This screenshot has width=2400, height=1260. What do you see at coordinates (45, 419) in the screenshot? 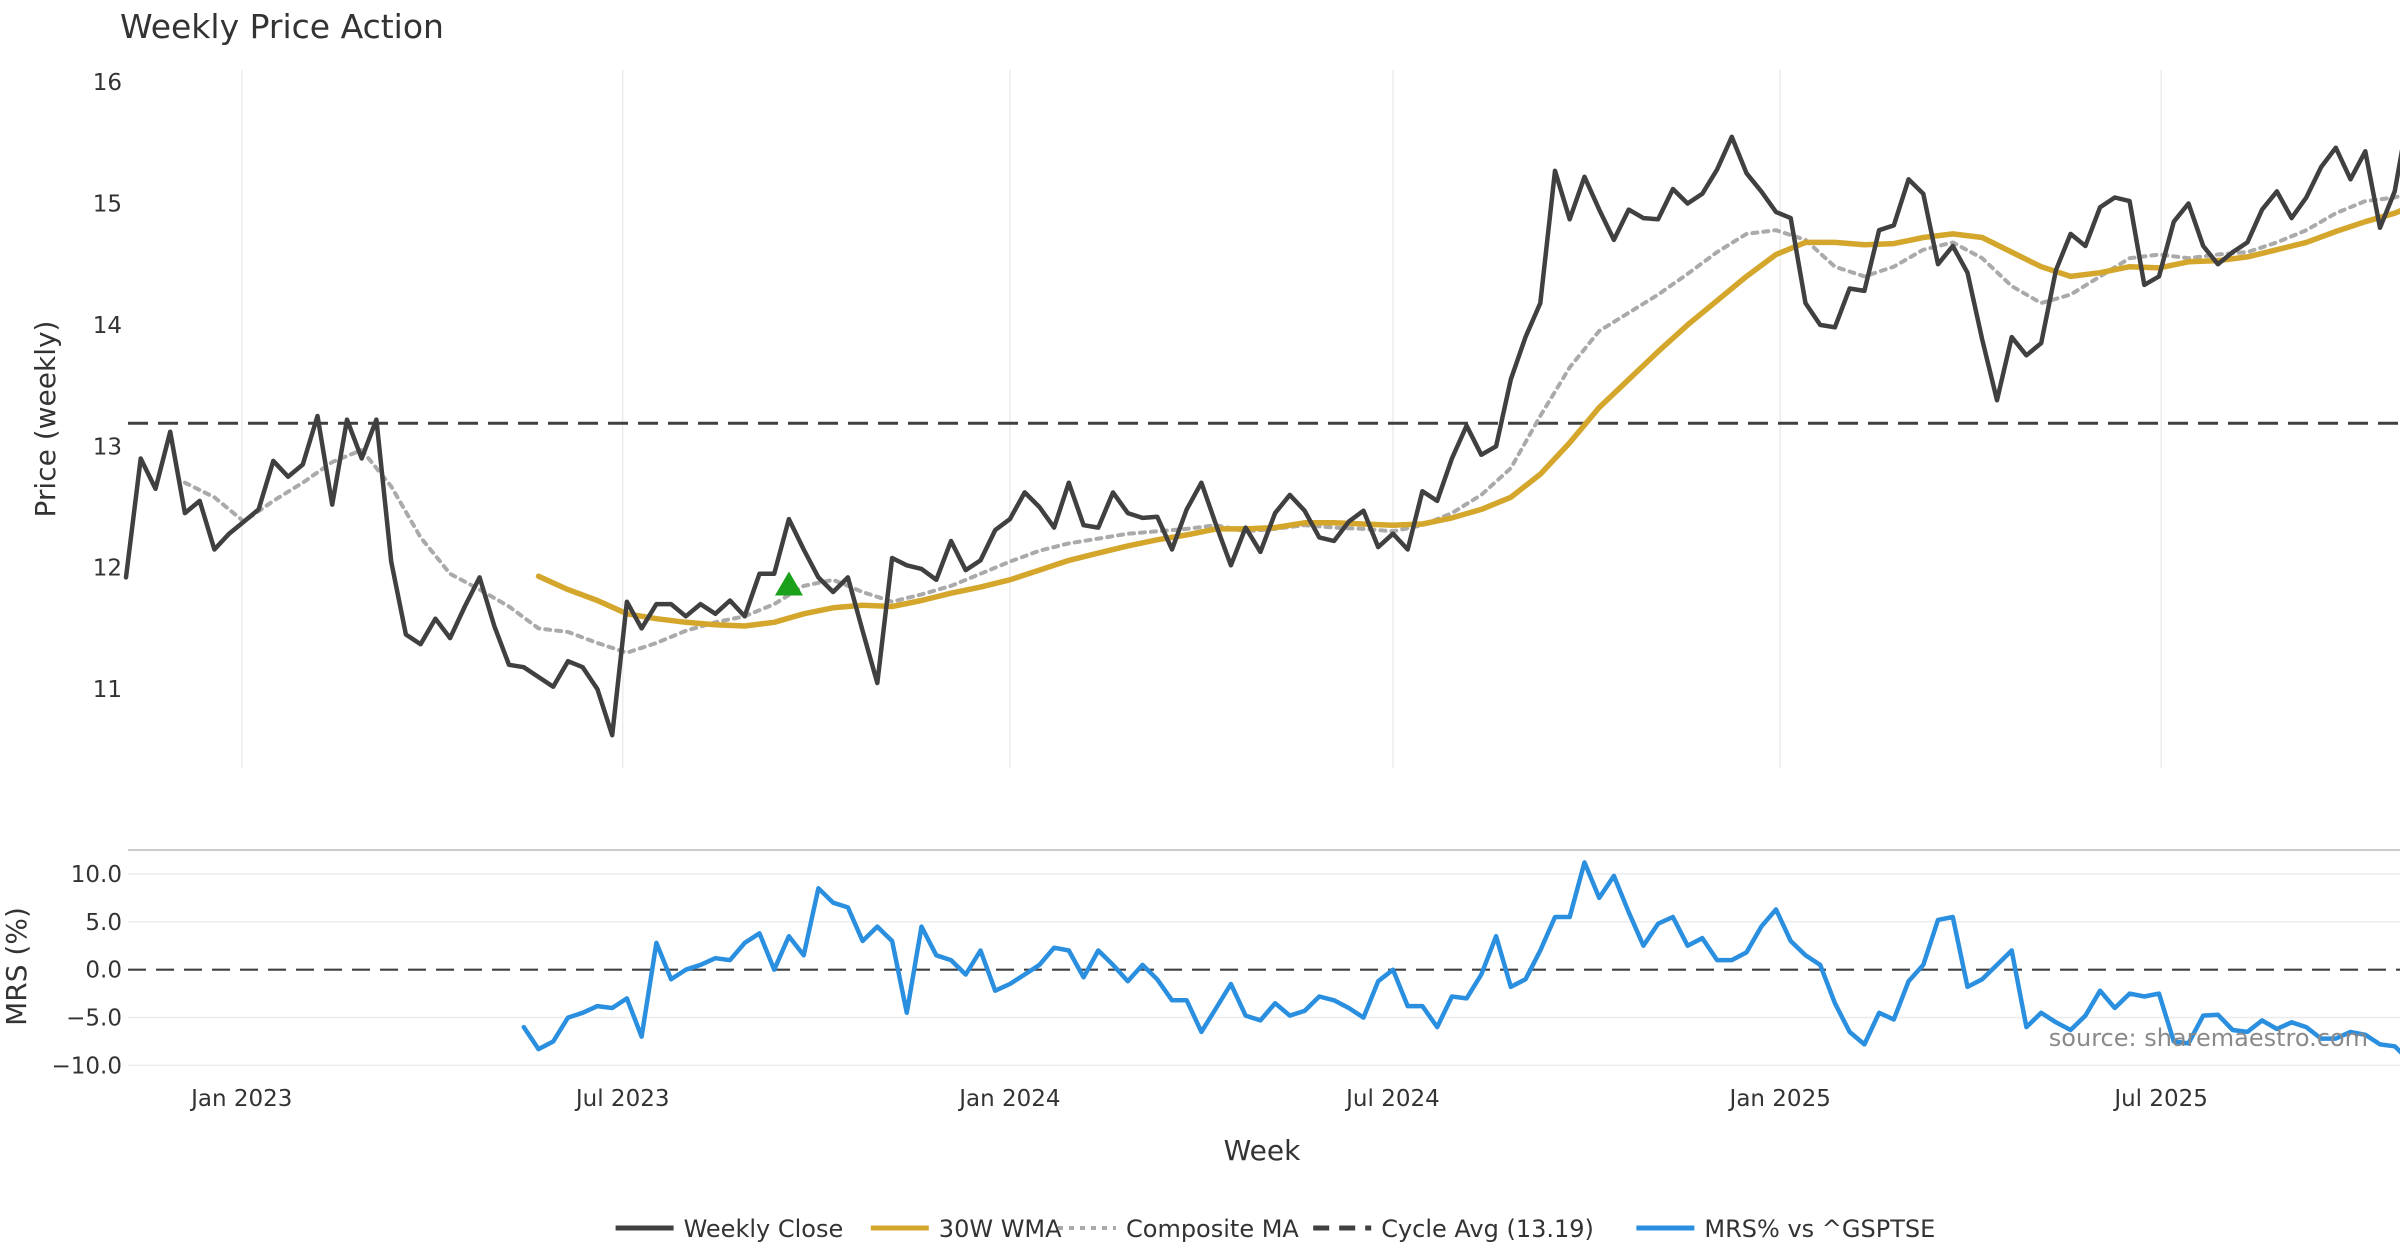
I see `price-y-axis-label: Price (weekly)` at bounding box center [45, 419].